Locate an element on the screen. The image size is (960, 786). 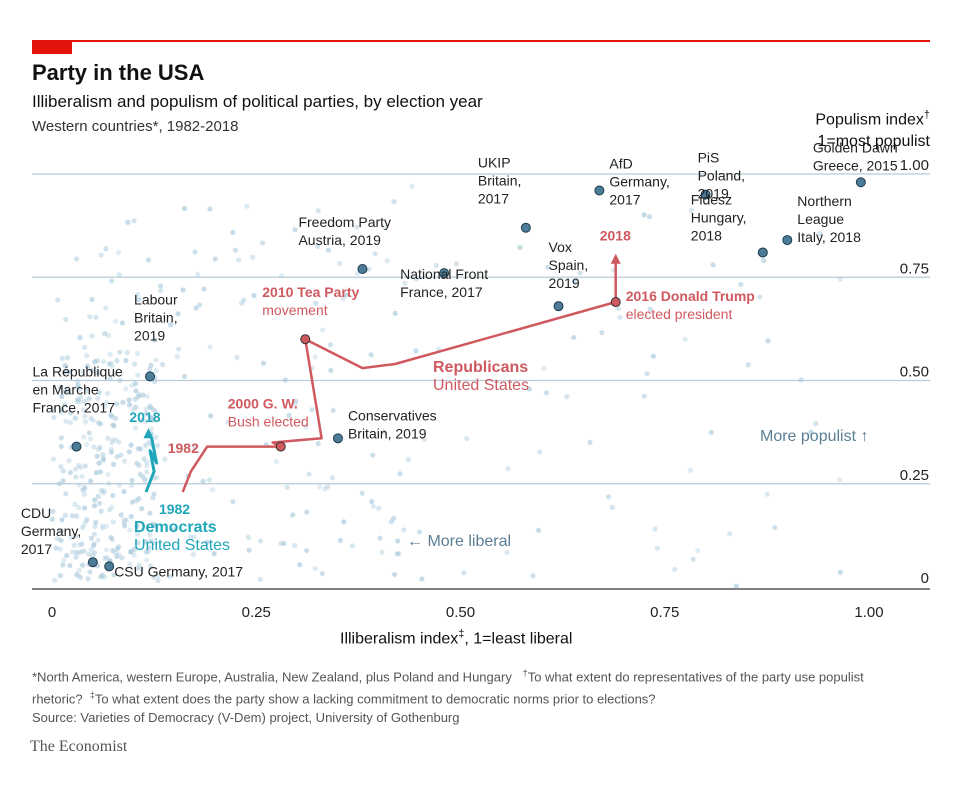
party-label: La République en Marche France, 2017 is located at coordinates (78, 390).